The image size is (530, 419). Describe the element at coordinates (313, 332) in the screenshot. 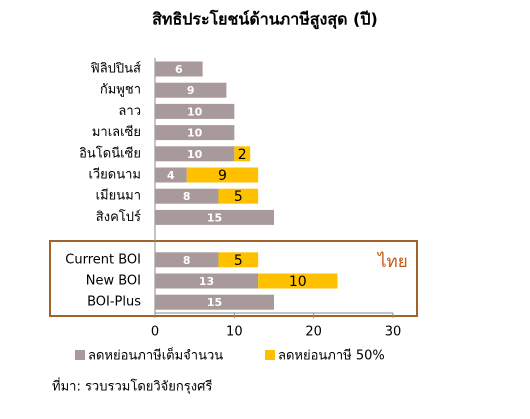

I see `x-tick-label: 20` at that location.